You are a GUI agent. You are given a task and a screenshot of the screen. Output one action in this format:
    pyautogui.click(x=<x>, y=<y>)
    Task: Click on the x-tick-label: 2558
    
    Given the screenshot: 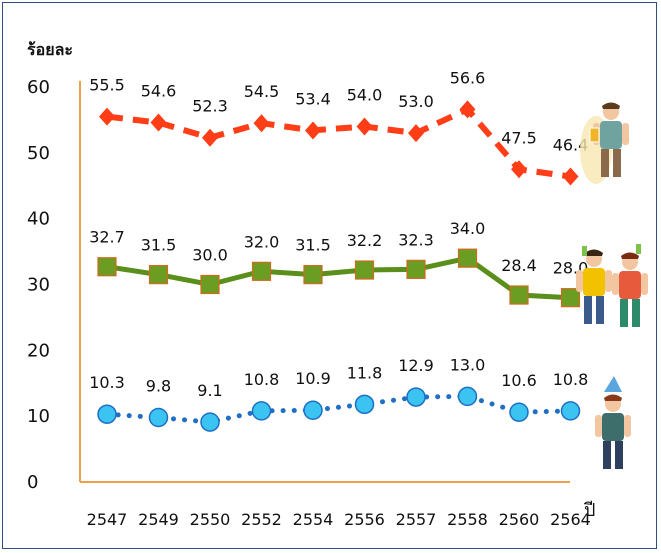 What is the action you would take?
    pyautogui.click(x=467, y=519)
    